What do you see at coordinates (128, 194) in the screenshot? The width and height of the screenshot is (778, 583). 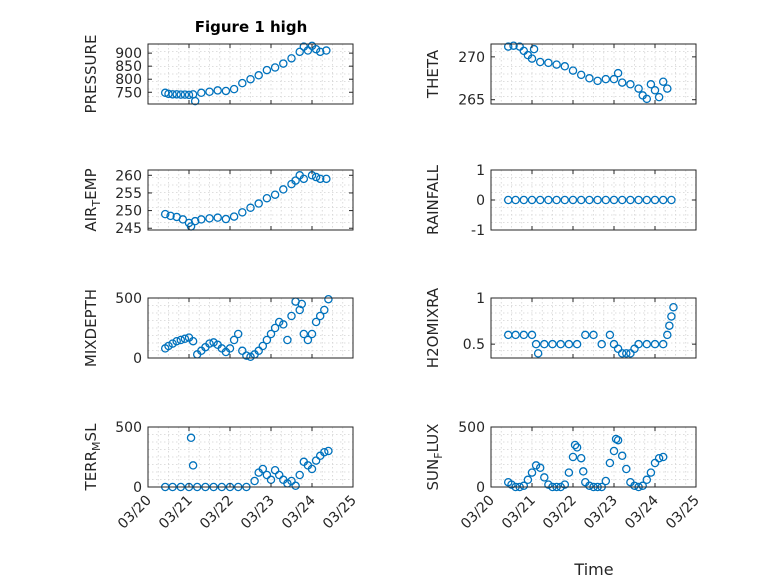 I see `air_temp-ytick-label: 255` at bounding box center [128, 194].